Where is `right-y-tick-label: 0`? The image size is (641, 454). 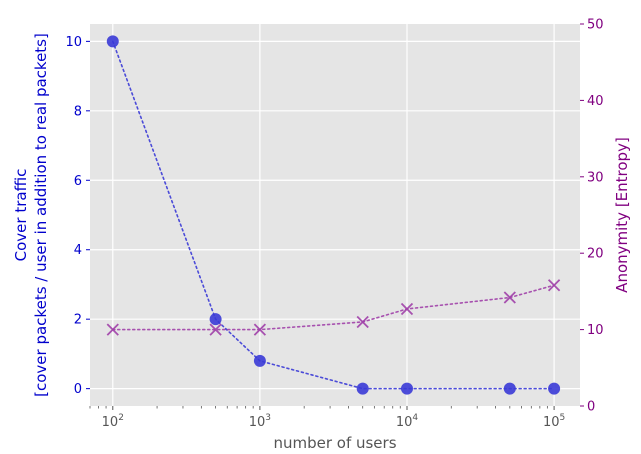
right-y-tick-label: 0 is located at coordinates (591, 407).